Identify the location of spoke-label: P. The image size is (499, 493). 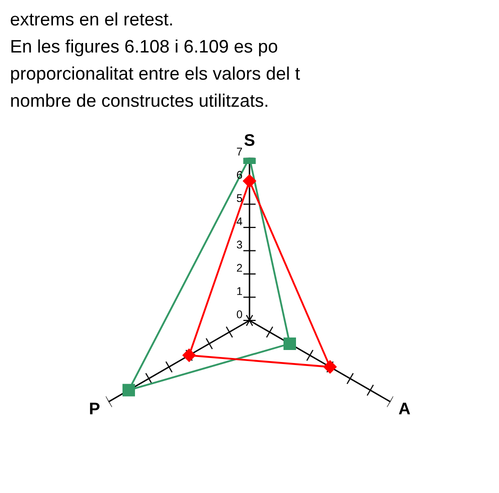
(95, 408).